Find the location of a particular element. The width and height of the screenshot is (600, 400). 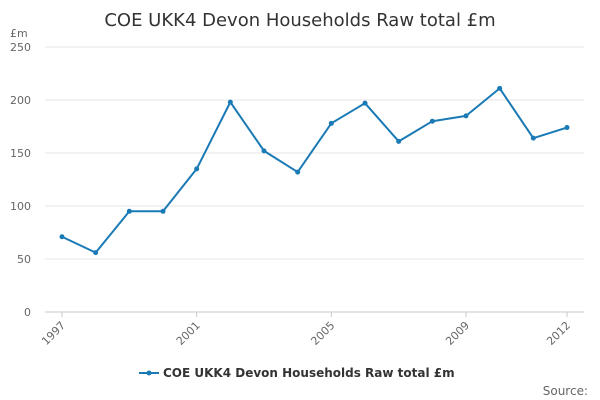

data-point-2011 is located at coordinates (533, 138).